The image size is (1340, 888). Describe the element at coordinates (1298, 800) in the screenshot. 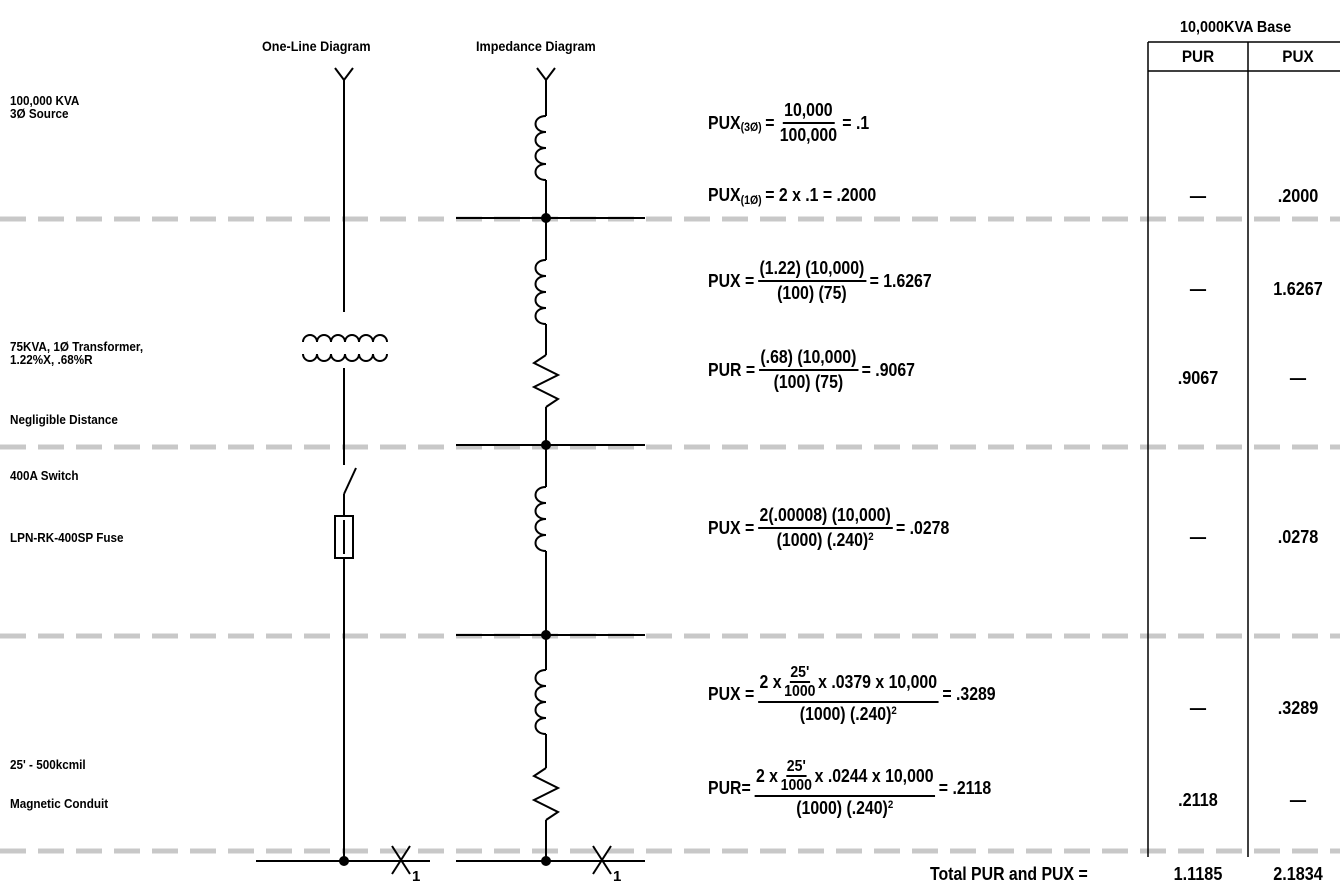

I see `row6-pux: —` at that location.